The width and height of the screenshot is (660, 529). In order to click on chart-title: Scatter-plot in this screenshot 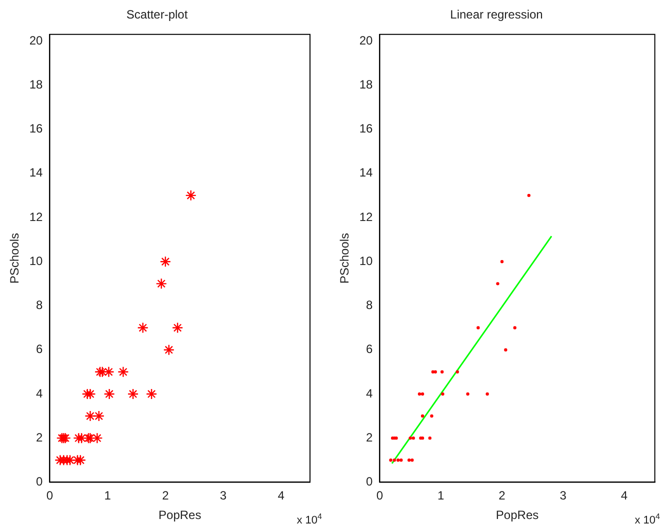, I will do `click(157, 15)`.